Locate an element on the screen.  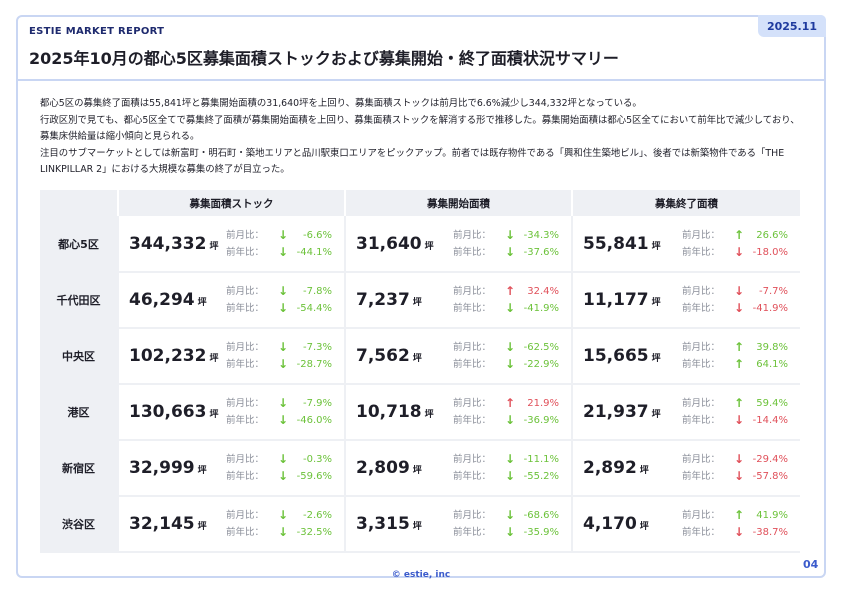
change-value: -18.0% is located at coordinates (770, 252).